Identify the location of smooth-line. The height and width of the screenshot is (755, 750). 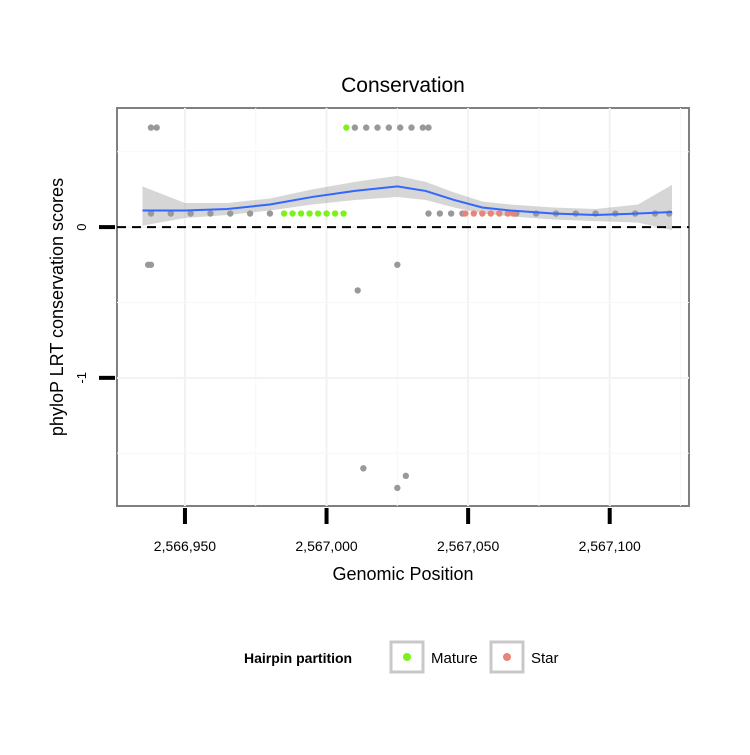
(407, 201).